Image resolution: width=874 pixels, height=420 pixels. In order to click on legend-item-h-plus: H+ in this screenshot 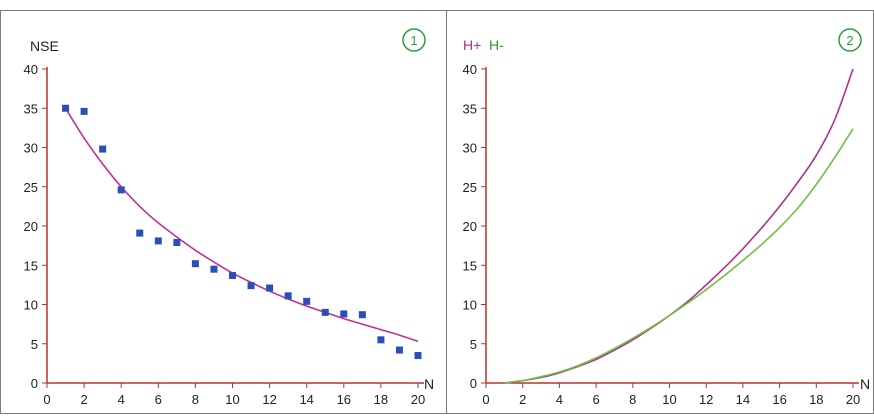, I will do `click(472, 45)`.